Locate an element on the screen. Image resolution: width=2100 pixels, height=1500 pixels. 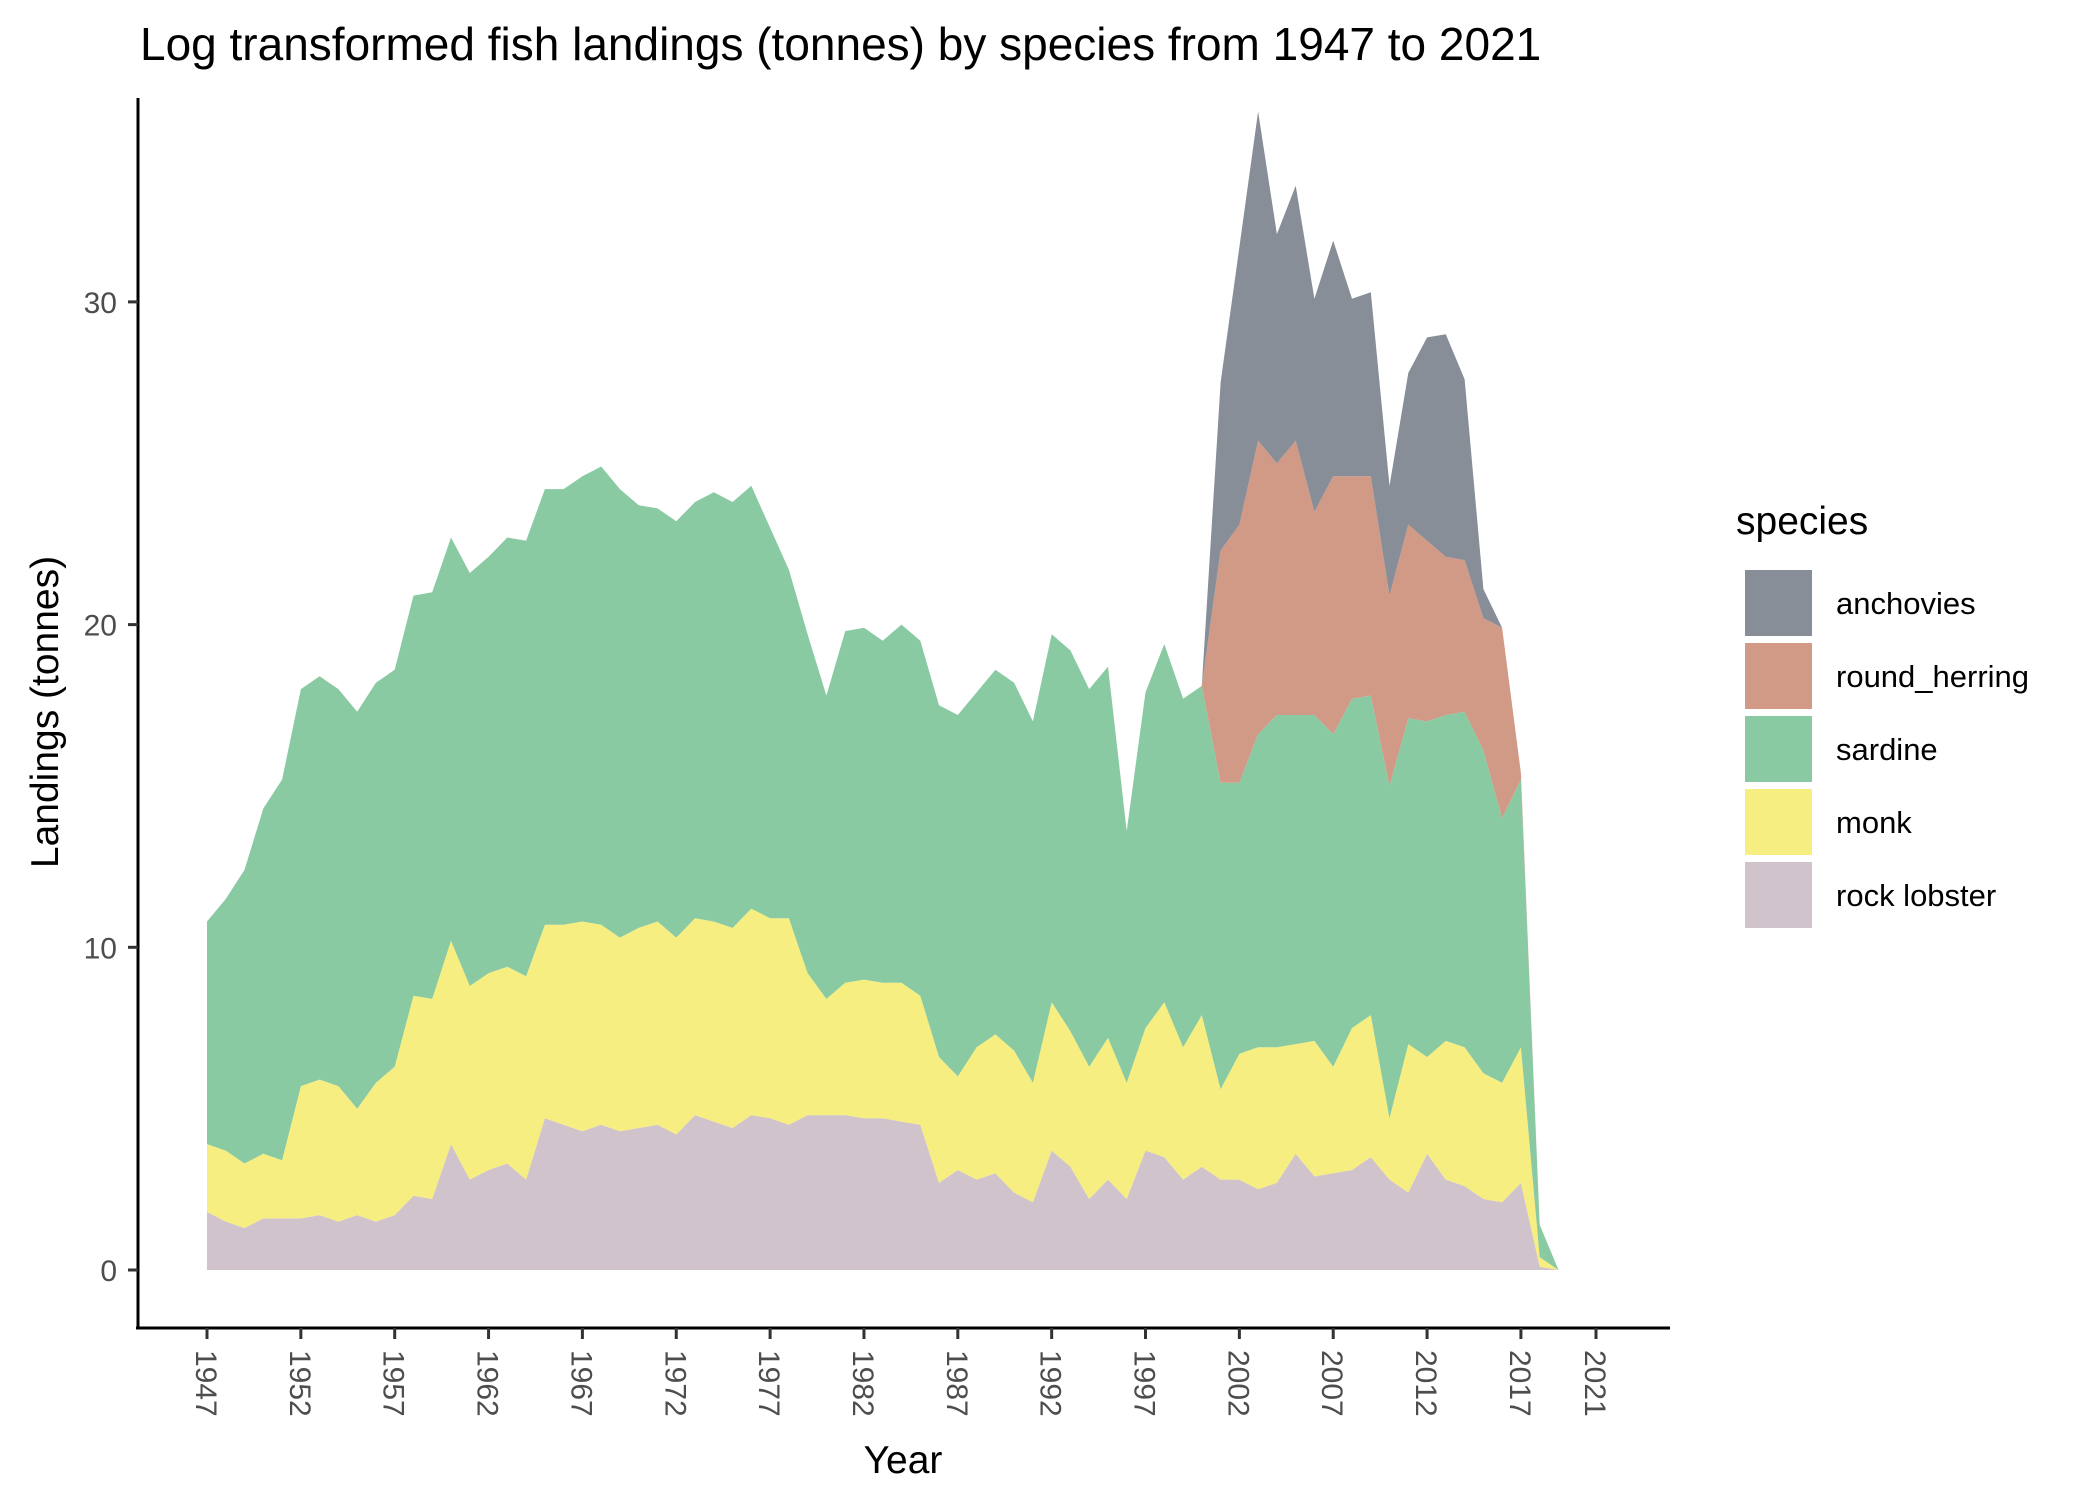
legend-label: rock lobster is located at coordinates (1916, 895).